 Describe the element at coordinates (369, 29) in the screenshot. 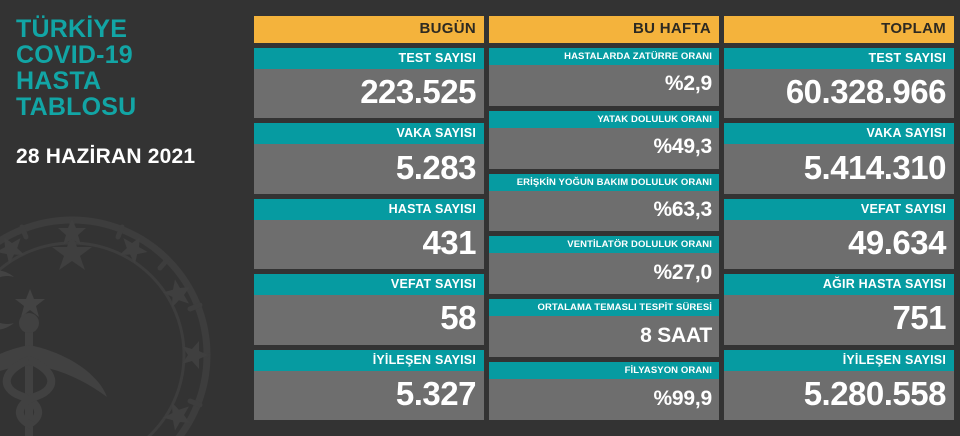

I see `column-header-today: BUGÜN` at that location.